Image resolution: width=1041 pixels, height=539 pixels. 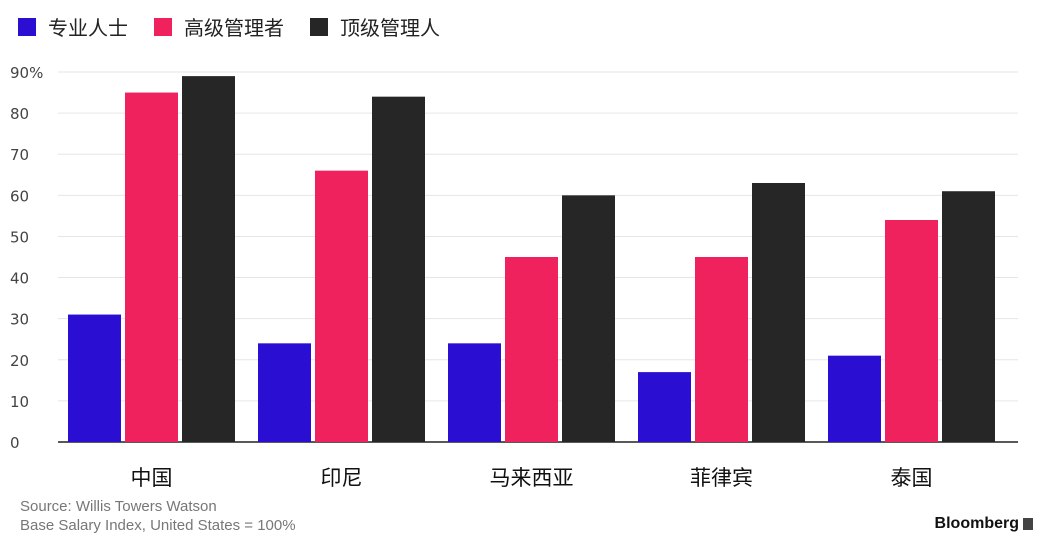 I want to click on chart-legend: 专业人士 高级管理者 顶级管理人, so click(x=229, y=26).